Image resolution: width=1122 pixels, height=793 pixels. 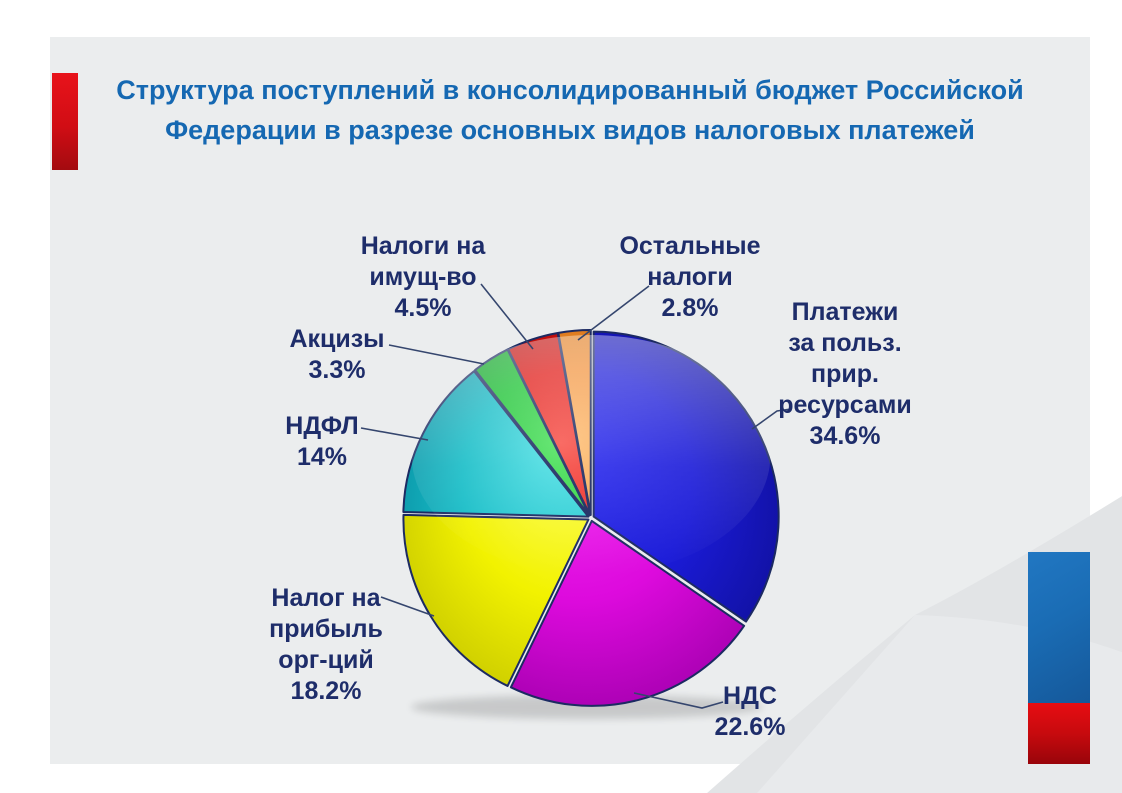 What do you see at coordinates (690, 246) in the screenshot?
I see `callout-line: Остальные` at bounding box center [690, 246].